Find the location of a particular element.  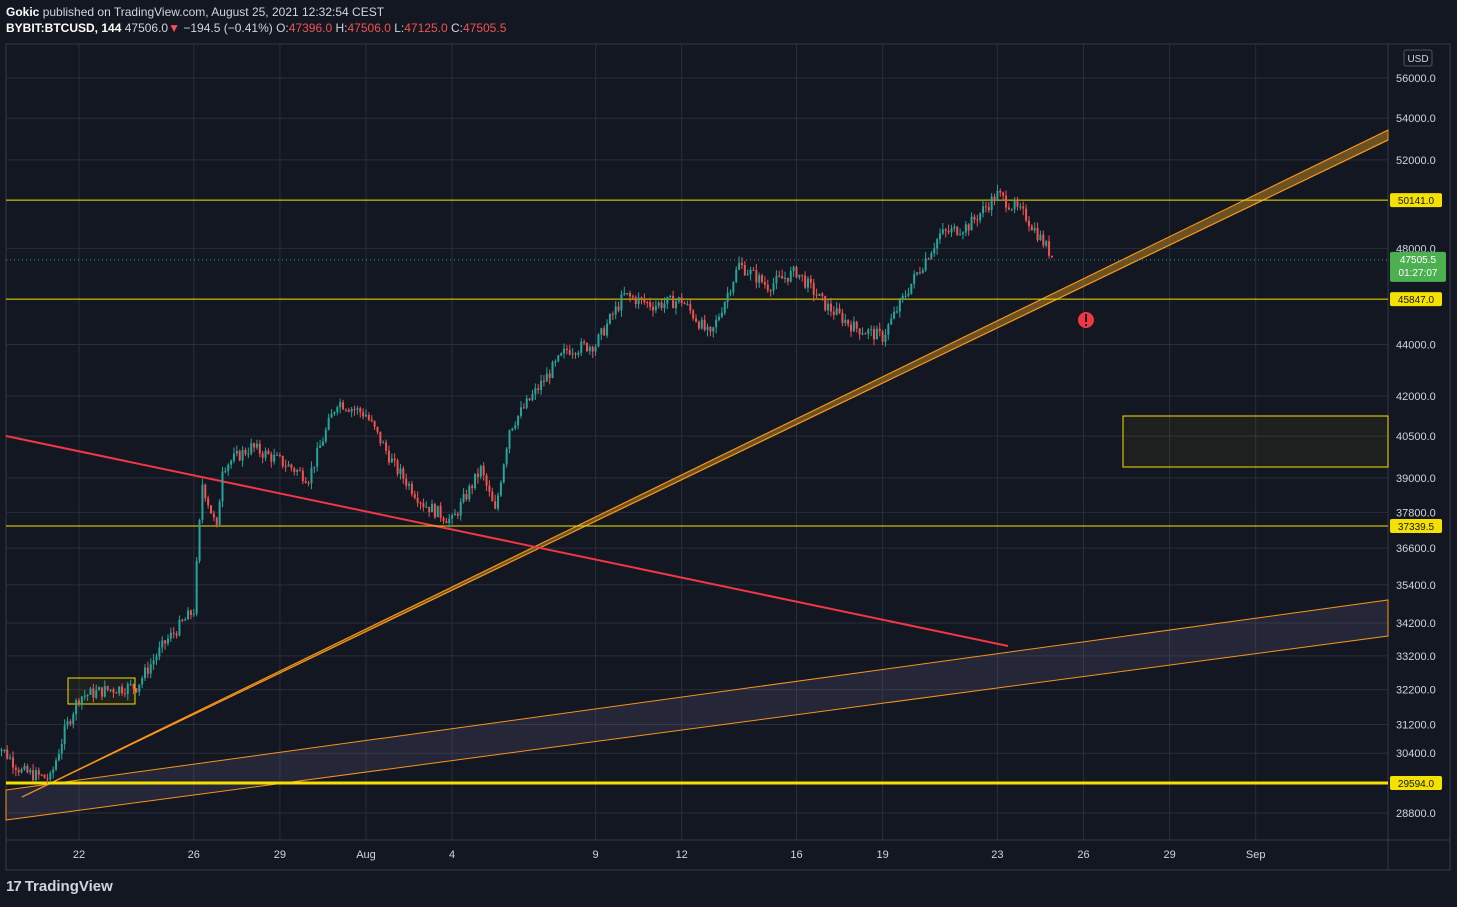

high-value: 47506.0 is located at coordinates (369, 28).